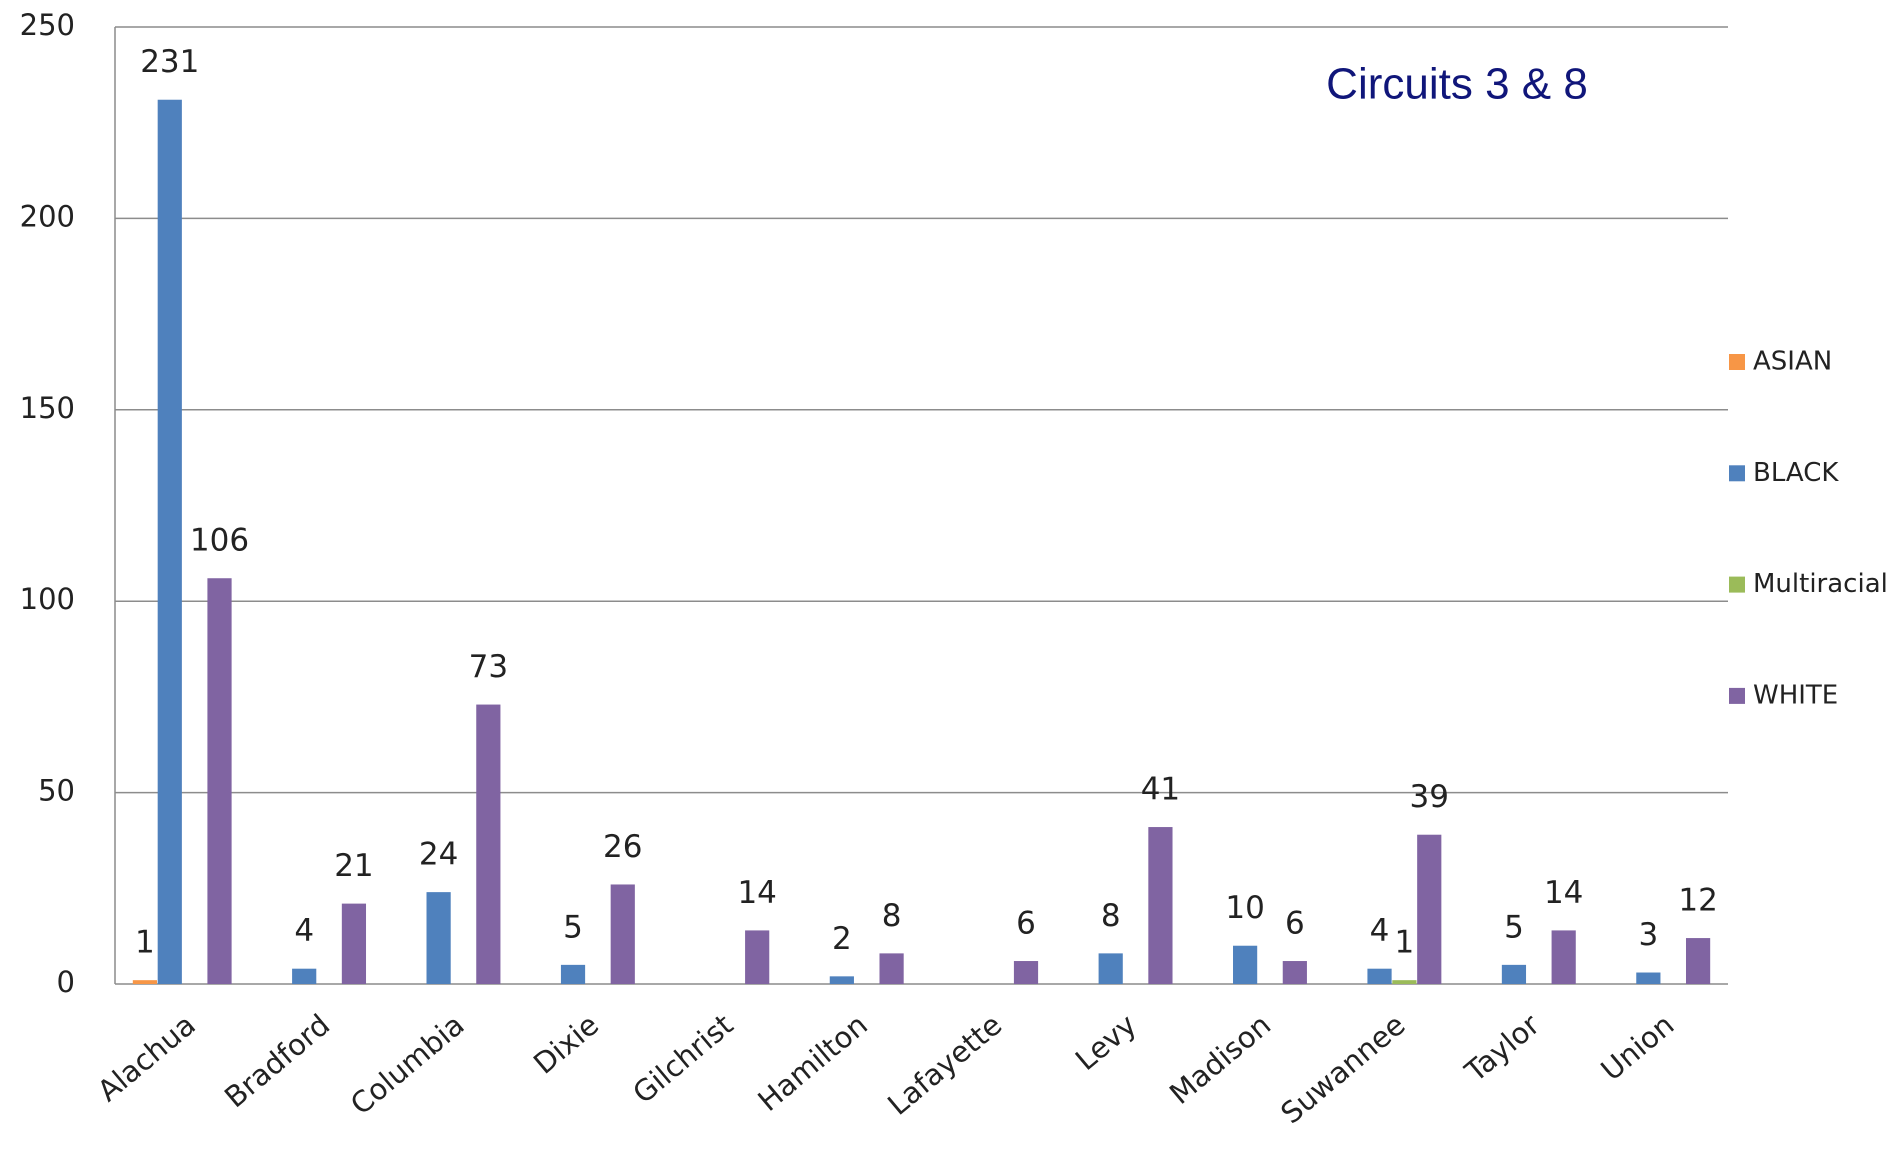  Describe the element at coordinates (438, 855) in the screenshot. I see `data-label: 24` at that location.